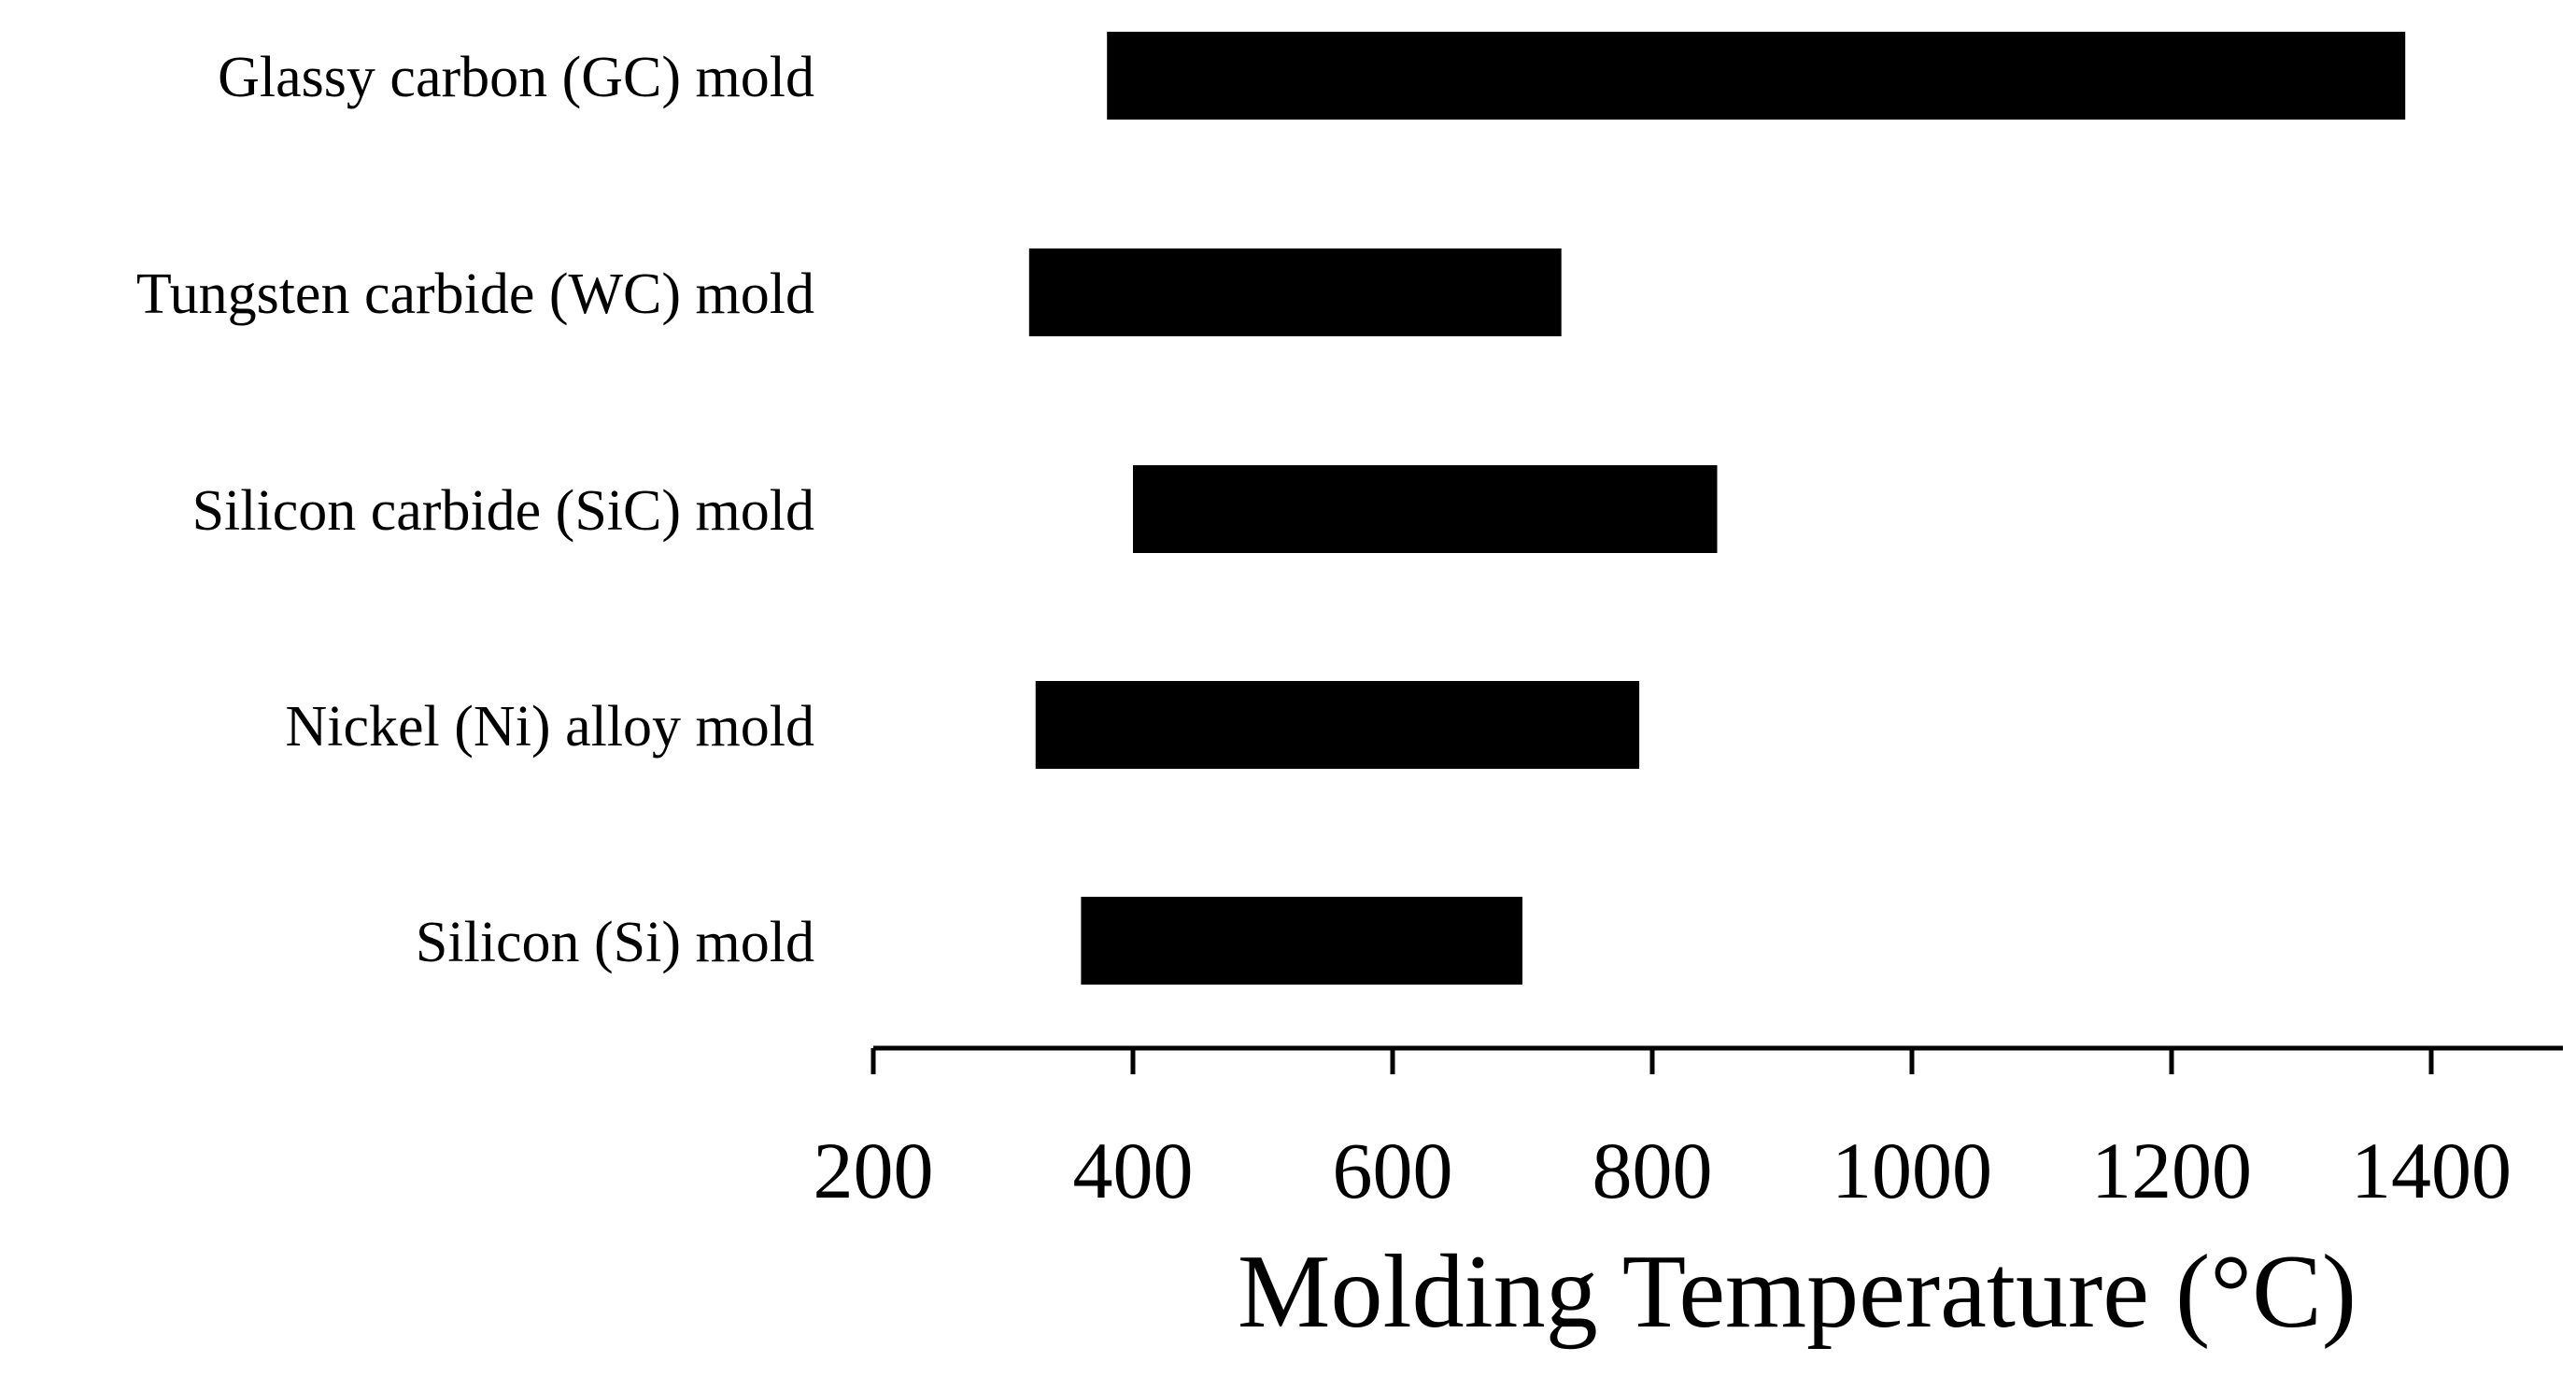  Describe the element at coordinates (475, 294) in the screenshot. I see `category-label: Tungsten carbide (WC) mold` at that location.